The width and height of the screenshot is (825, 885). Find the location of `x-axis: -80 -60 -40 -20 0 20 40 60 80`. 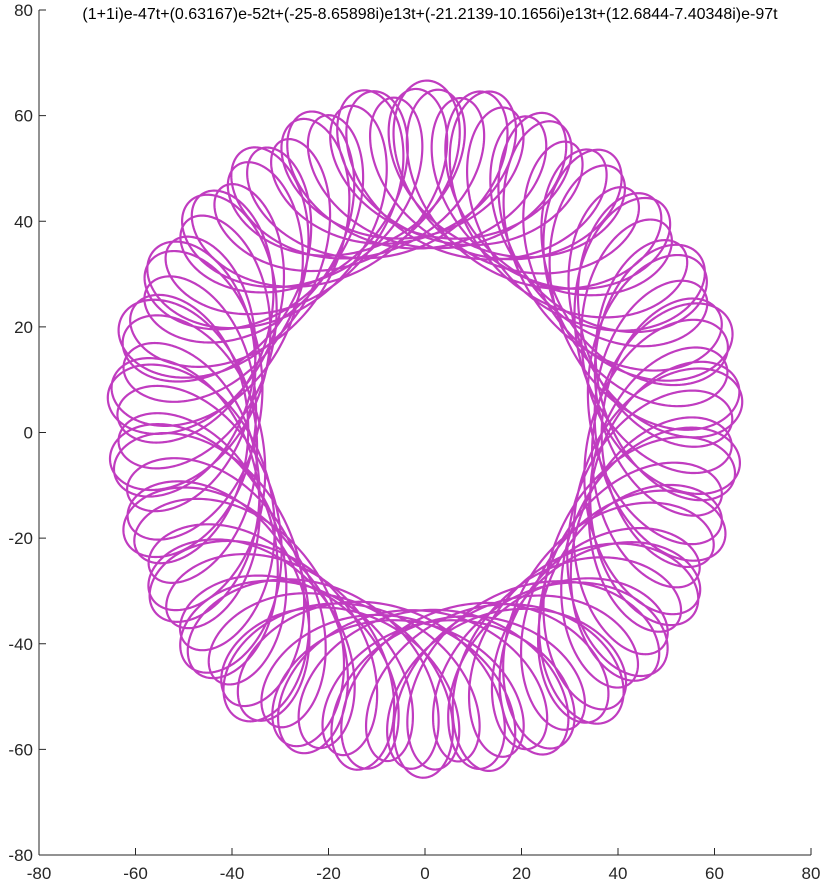

x-axis: -80 -60 -40 -20 0 20 40 60 80 is located at coordinates (424, 865).